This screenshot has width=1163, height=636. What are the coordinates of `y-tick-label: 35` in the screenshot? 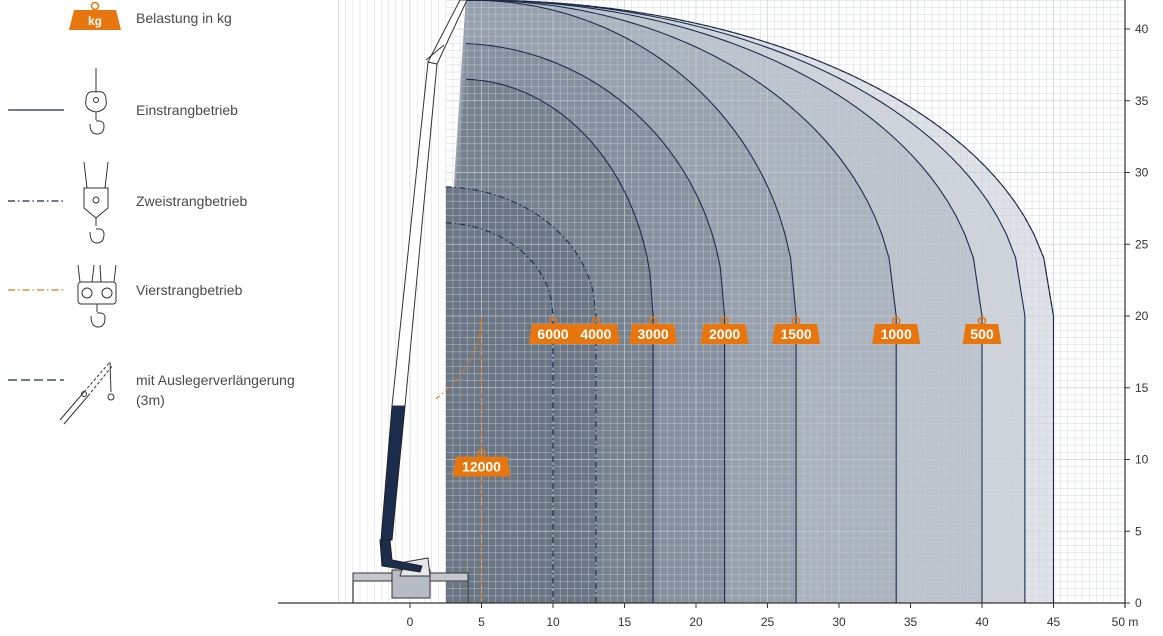 It's located at (1142, 101).